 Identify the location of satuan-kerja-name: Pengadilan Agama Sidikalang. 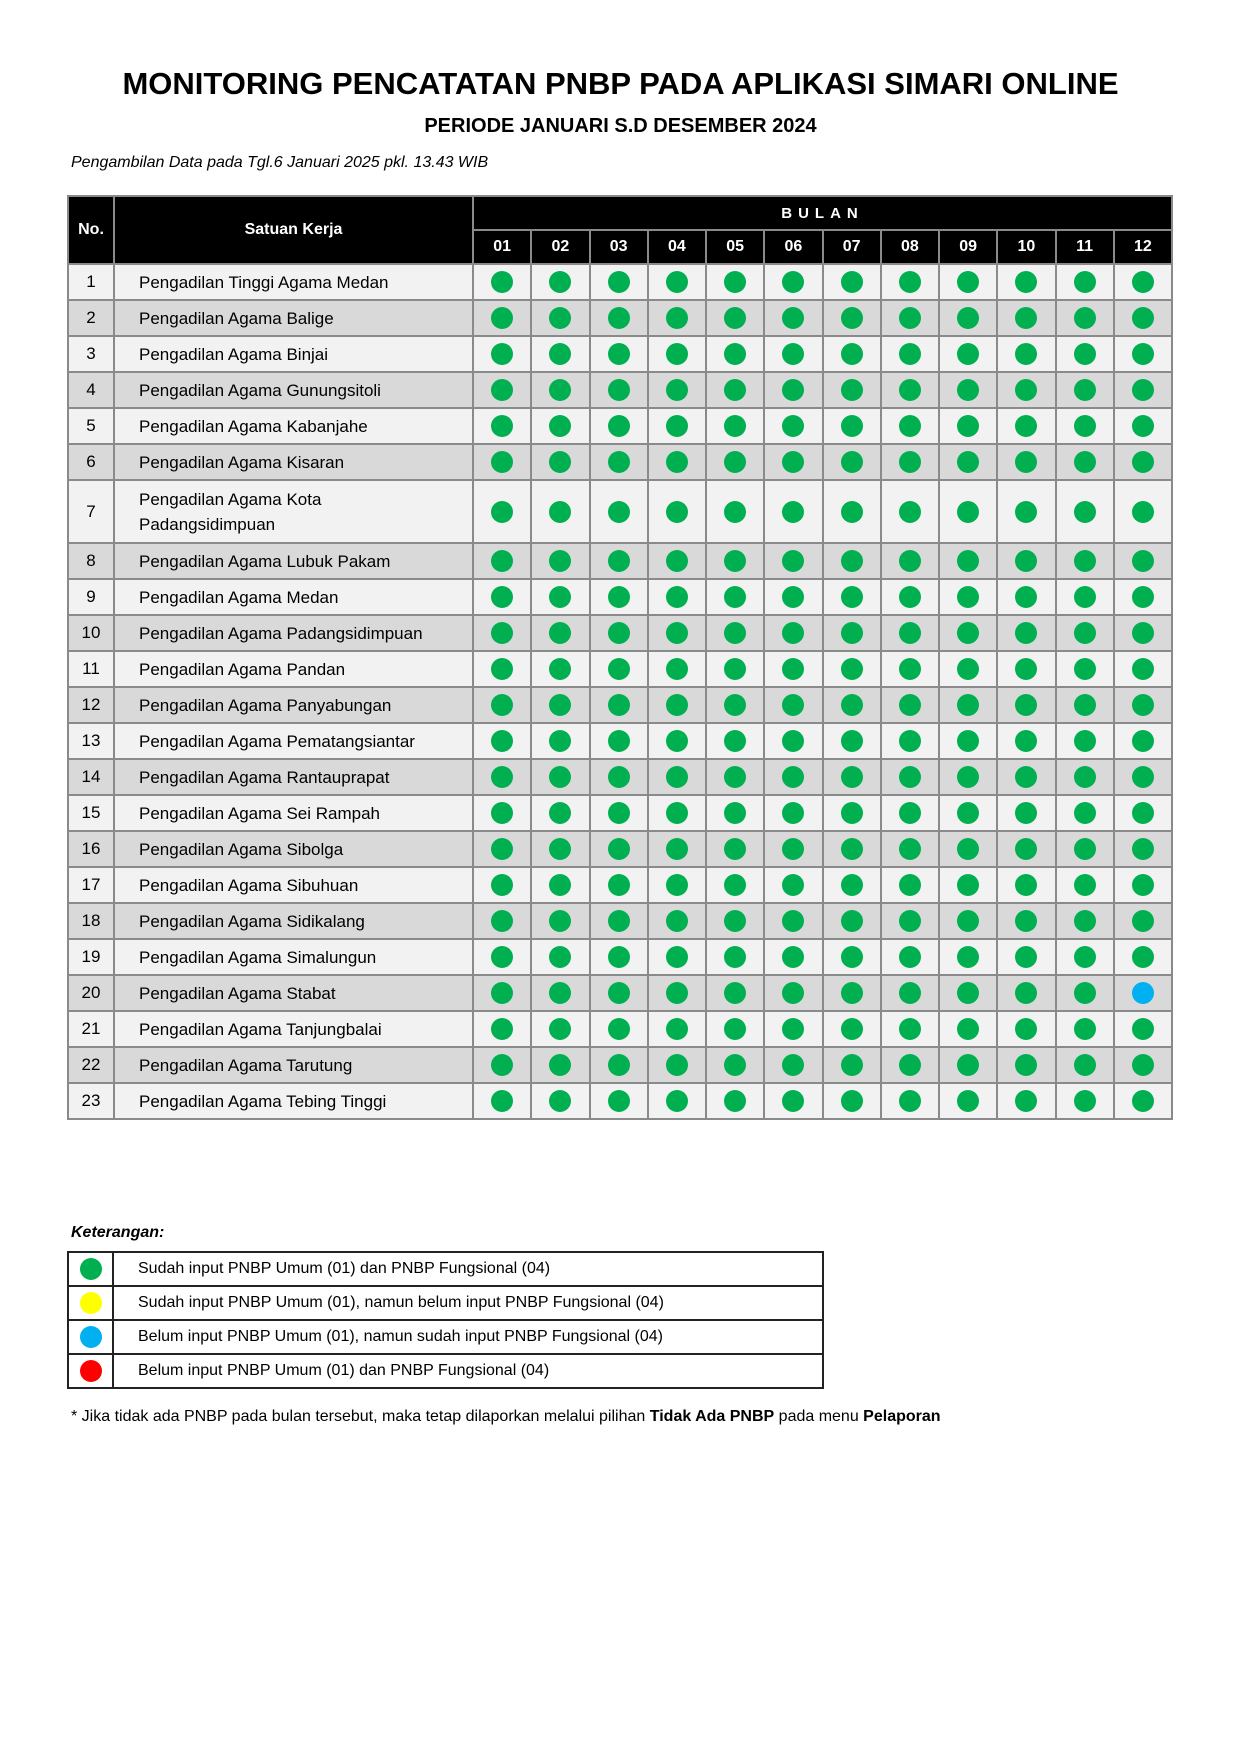
(293, 921).